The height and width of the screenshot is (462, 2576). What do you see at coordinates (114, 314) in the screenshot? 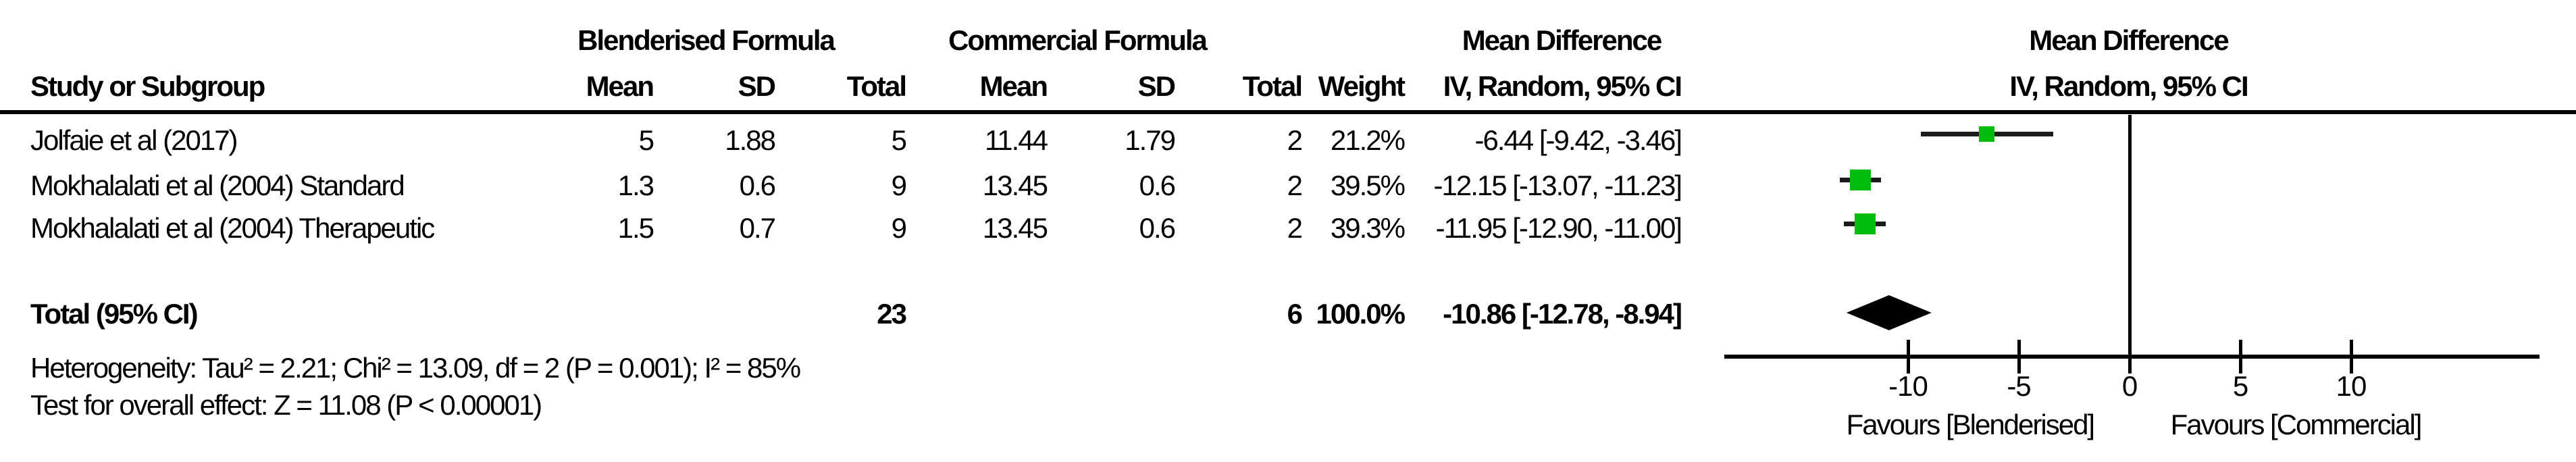
I see `total-label: Total (95% CI)` at bounding box center [114, 314].